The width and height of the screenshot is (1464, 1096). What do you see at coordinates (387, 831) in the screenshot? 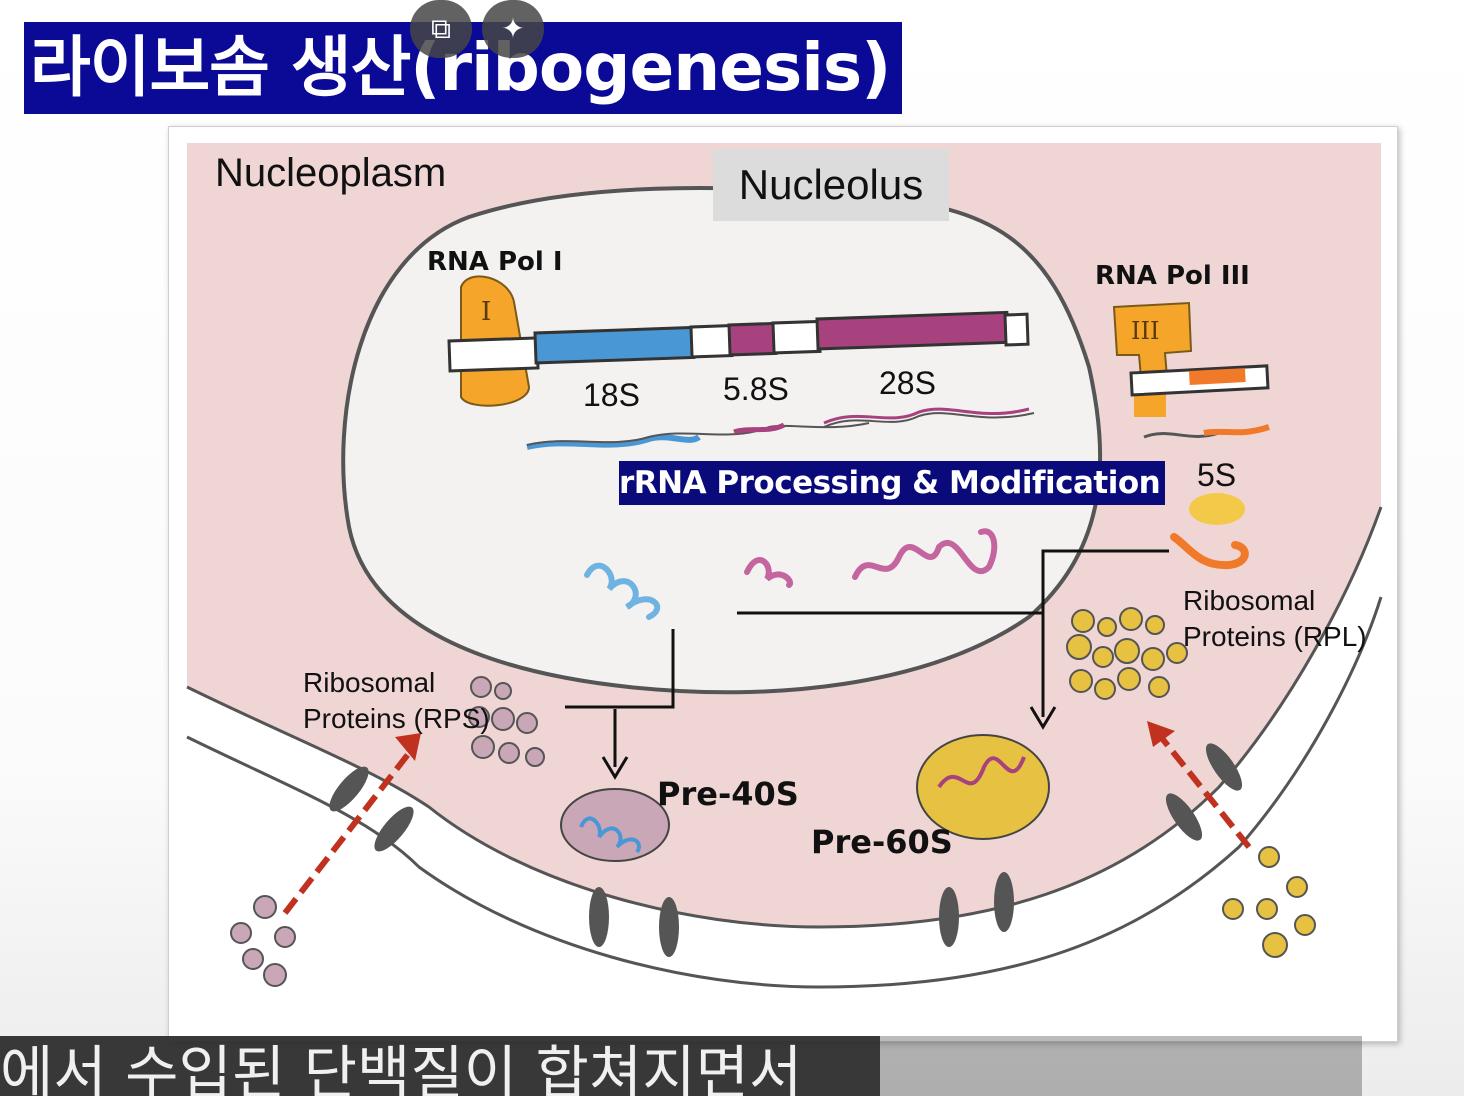
I see `rps-proteins` at bounding box center [387, 831].